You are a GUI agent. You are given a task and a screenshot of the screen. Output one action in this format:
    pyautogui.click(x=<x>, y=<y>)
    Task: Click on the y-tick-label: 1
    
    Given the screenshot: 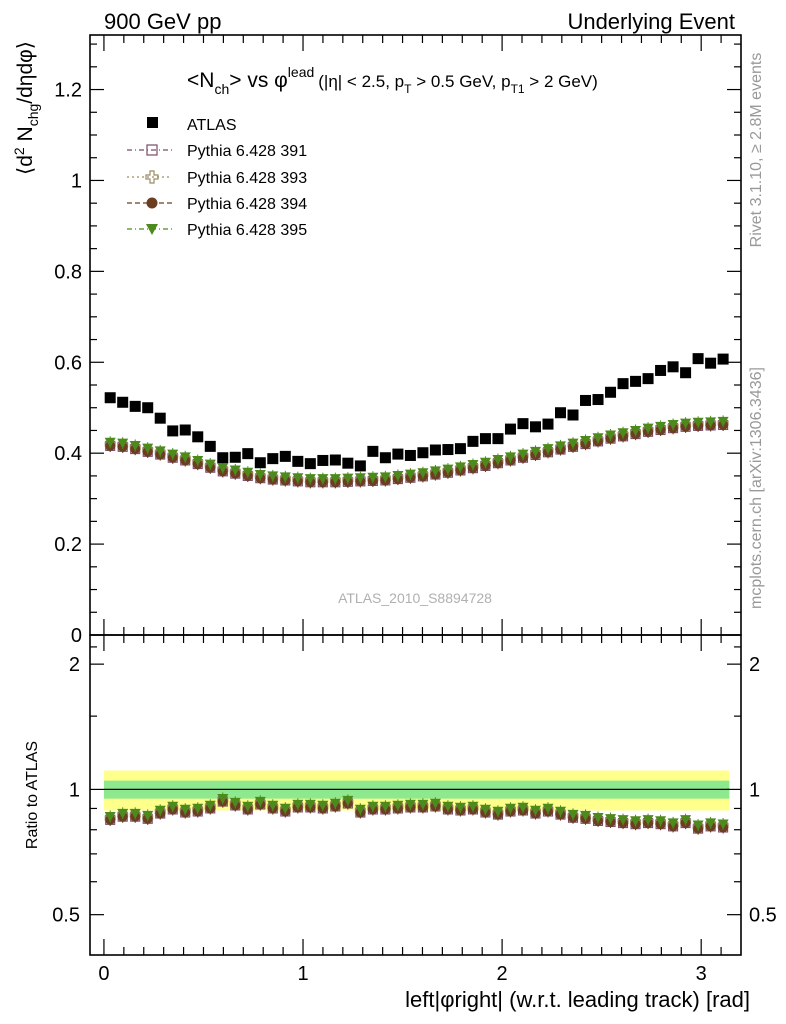 What is the action you would take?
    pyautogui.click(x=76, y=181)
    